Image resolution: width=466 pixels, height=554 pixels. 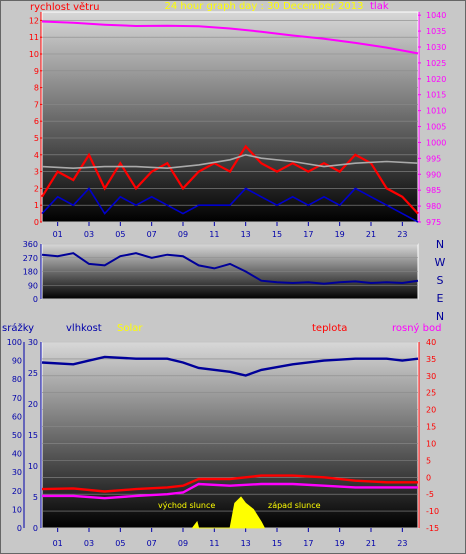 I want to click on wind-tick-label: 10, so click(x=34, y=54).